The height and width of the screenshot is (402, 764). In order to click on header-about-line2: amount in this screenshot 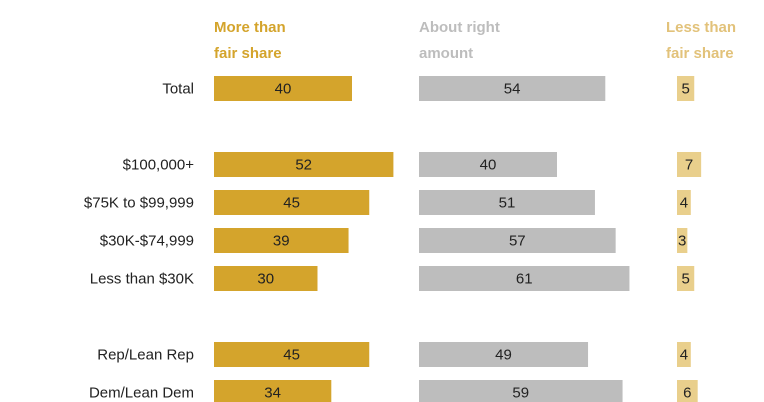, I will do `click(446, 53)`.